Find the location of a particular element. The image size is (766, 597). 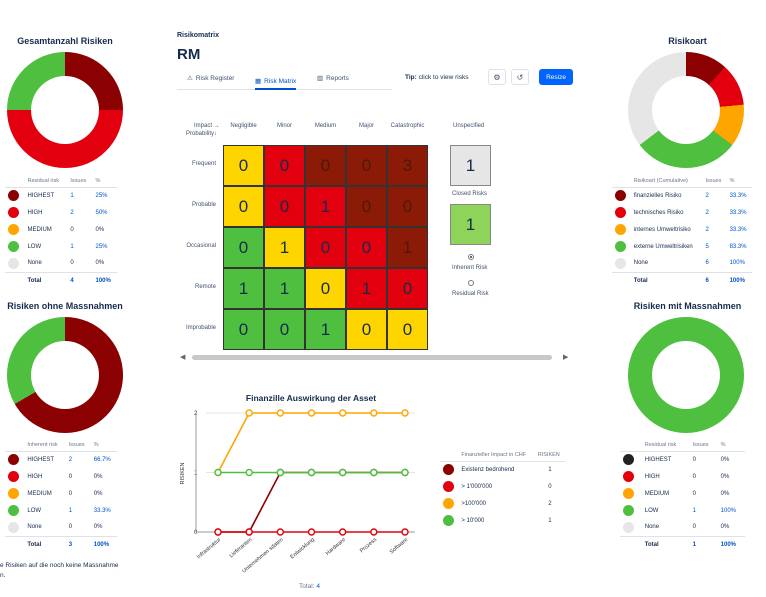

legend-row: Existenz bedrohend 1 is located at coordinates (502, 469).